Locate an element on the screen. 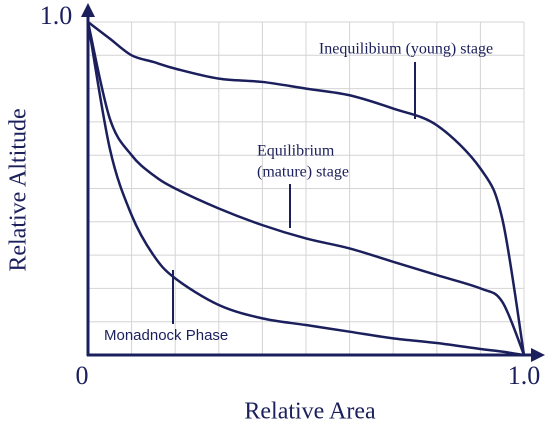  annotation: Monadnock Phase is located at coordinates (166, 335).